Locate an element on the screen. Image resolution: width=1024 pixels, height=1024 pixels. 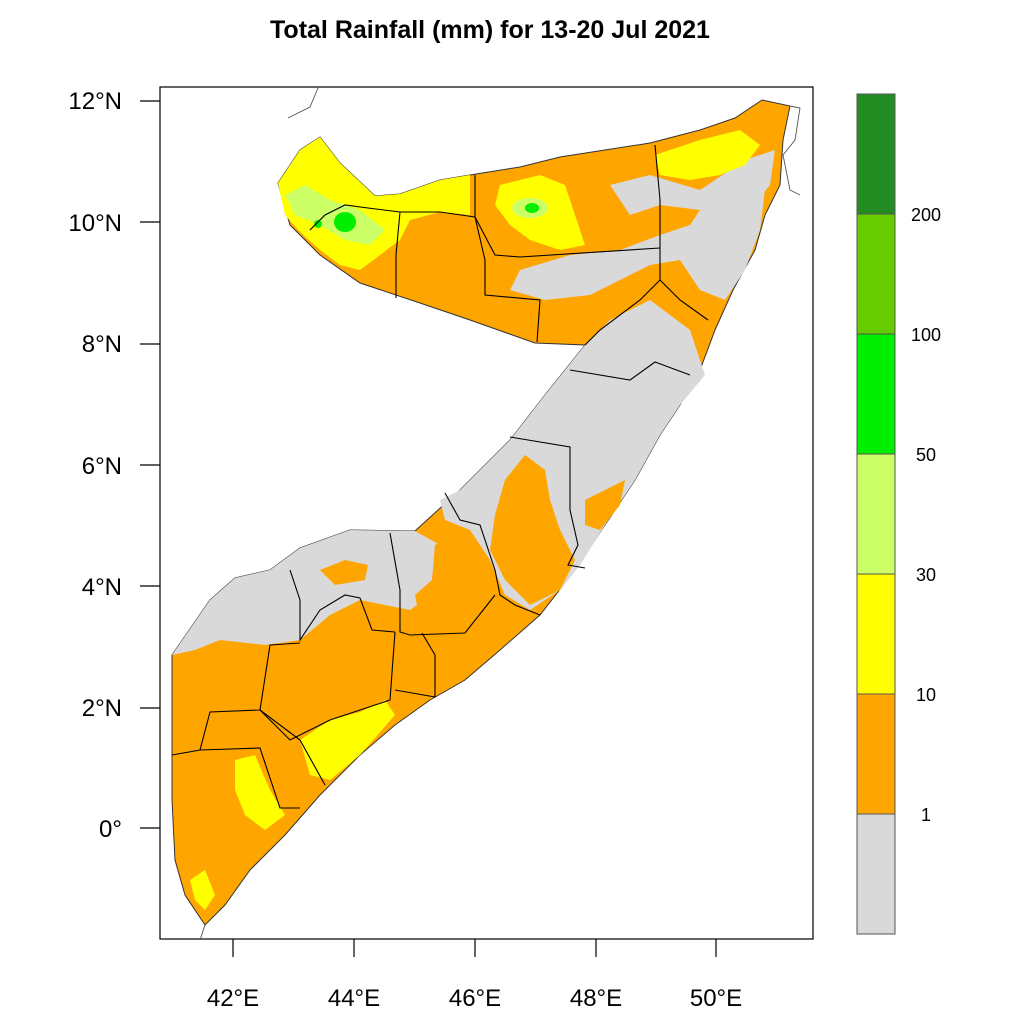
rain-10-30-south is located at coordinates (260, 792).